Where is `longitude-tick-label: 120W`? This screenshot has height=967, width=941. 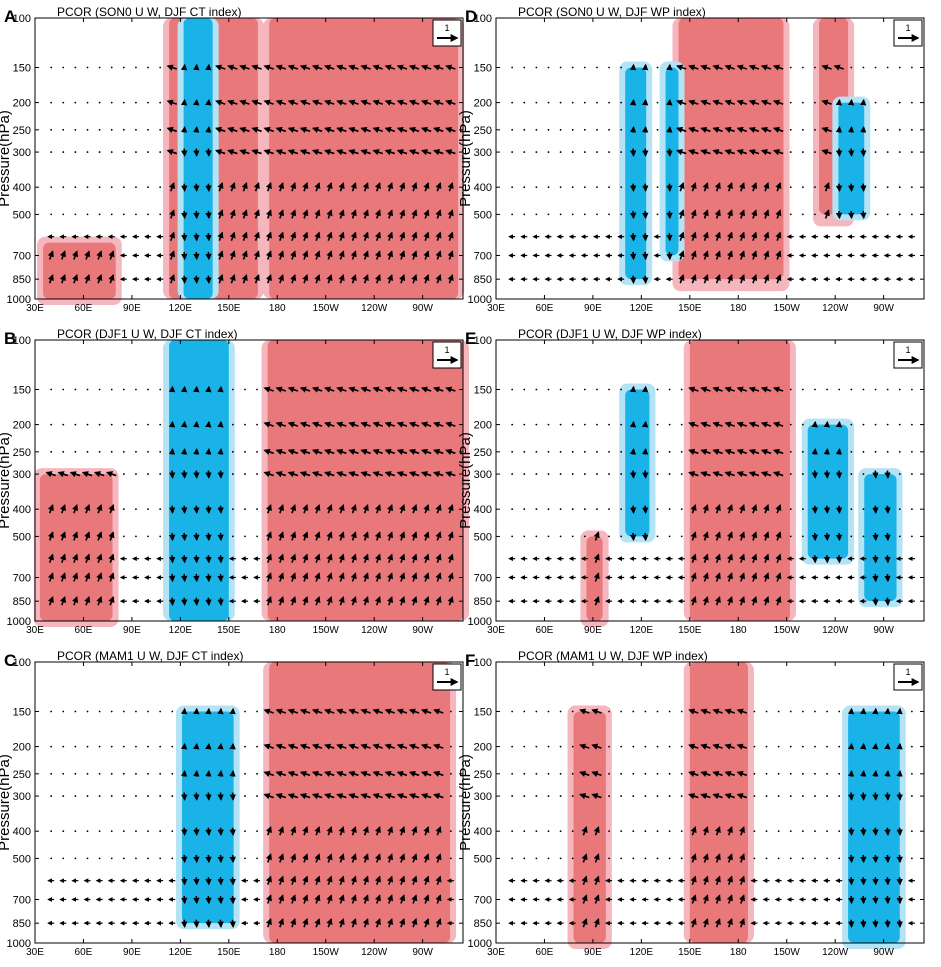 longitude-tick-label: 120W is located at coordinates (835, 630).